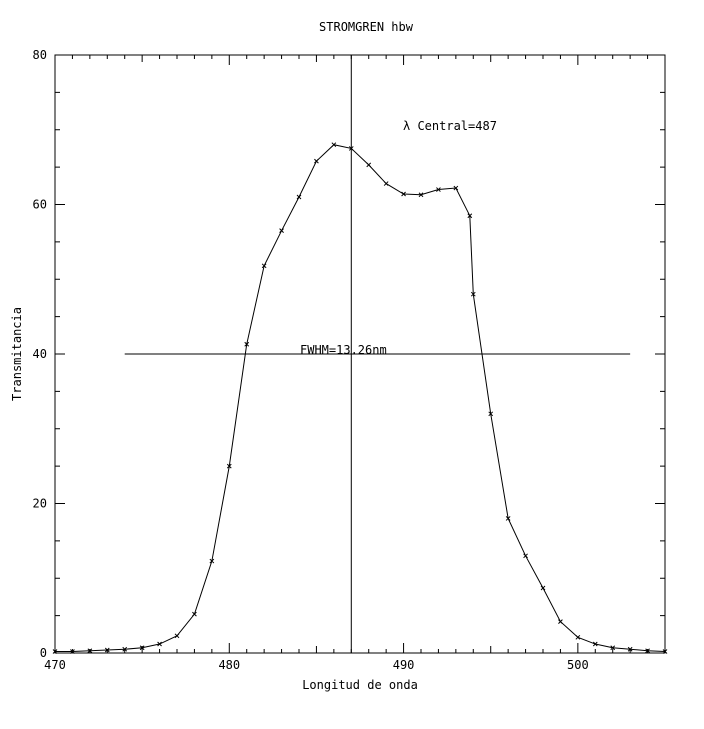 This screenshot has width=704, height=729. I want to click on central-wavelength-label: λ Central=487, so click(450, 126).